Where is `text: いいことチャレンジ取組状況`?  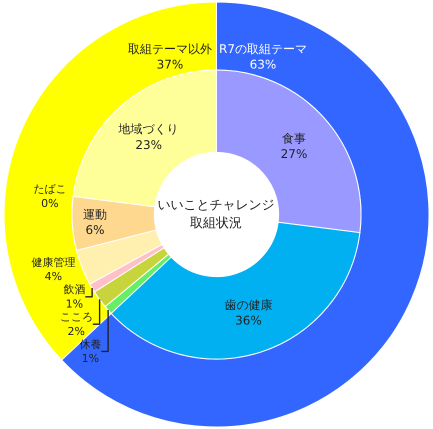 text: いいことチャレンジ取組状況 is located at coordinates (216, 214).